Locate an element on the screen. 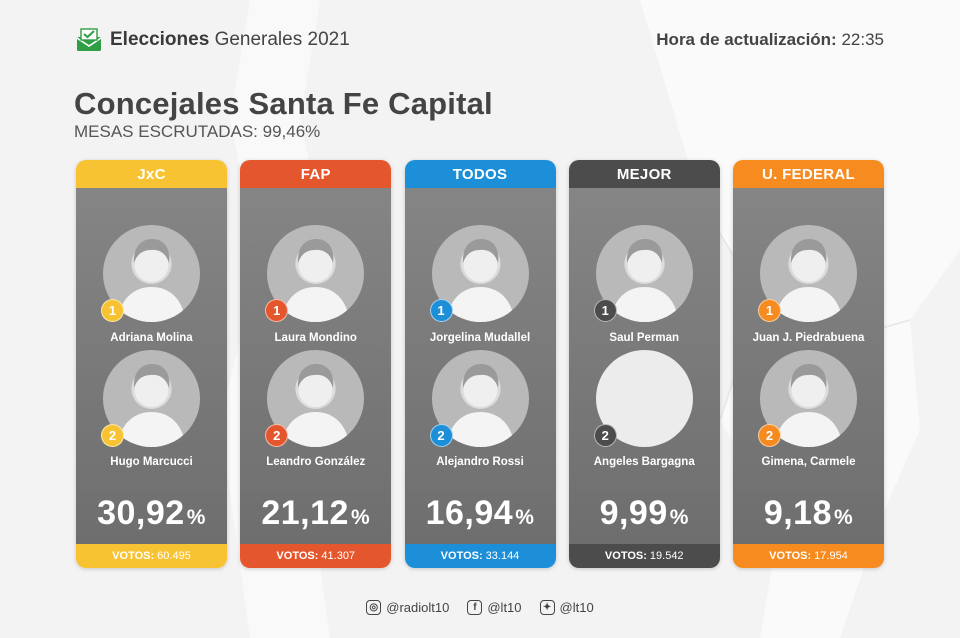 The width and height of the screenshot is (960, 638). percentage-value: 9,18 is located at coordinates (797, 513).